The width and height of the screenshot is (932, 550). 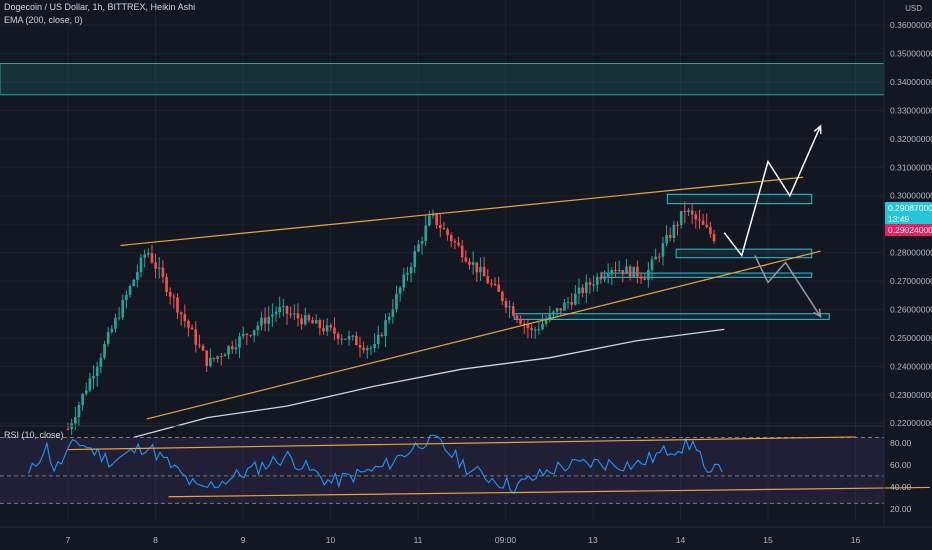 What do you see at coordinates (911, 196) in the screenshot?
I see `price-tick-label: 0.30000000` at bounding box center [911, 196].